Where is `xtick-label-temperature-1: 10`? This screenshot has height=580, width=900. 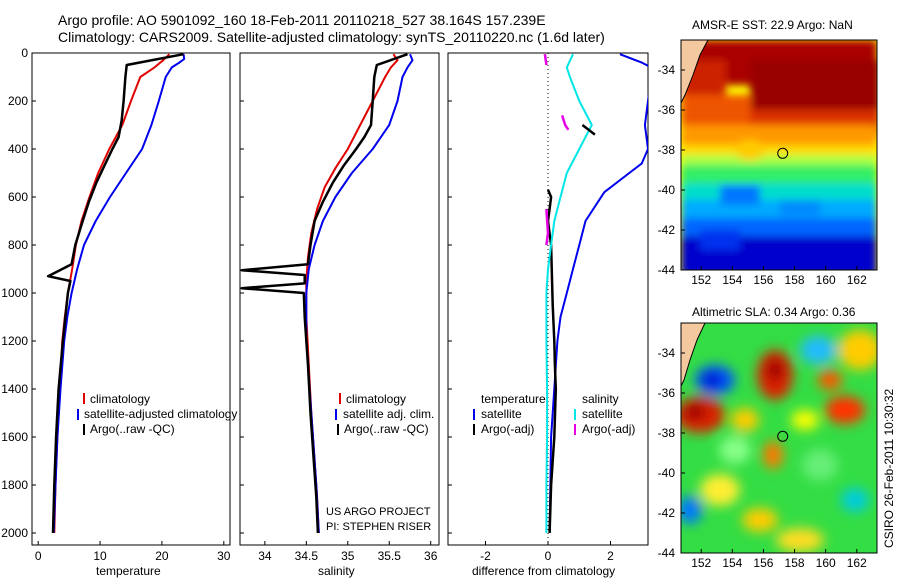 xtick-label-temperature-1: 10 is located at coordinates (100, 556).